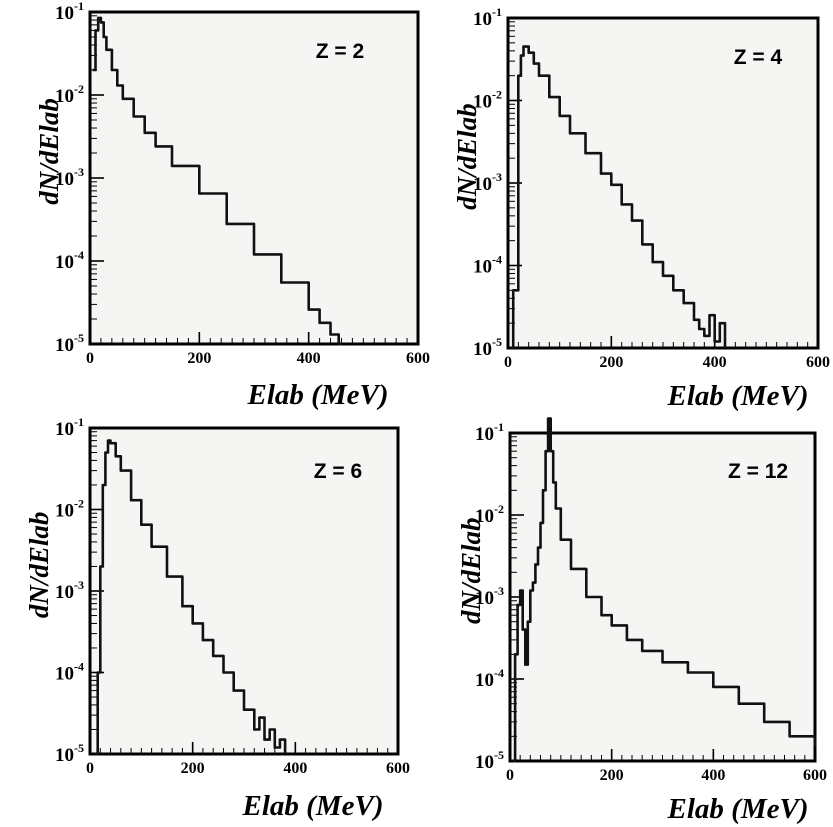  I want to click on charge-annotation: Z = 6, so click(338, 471).